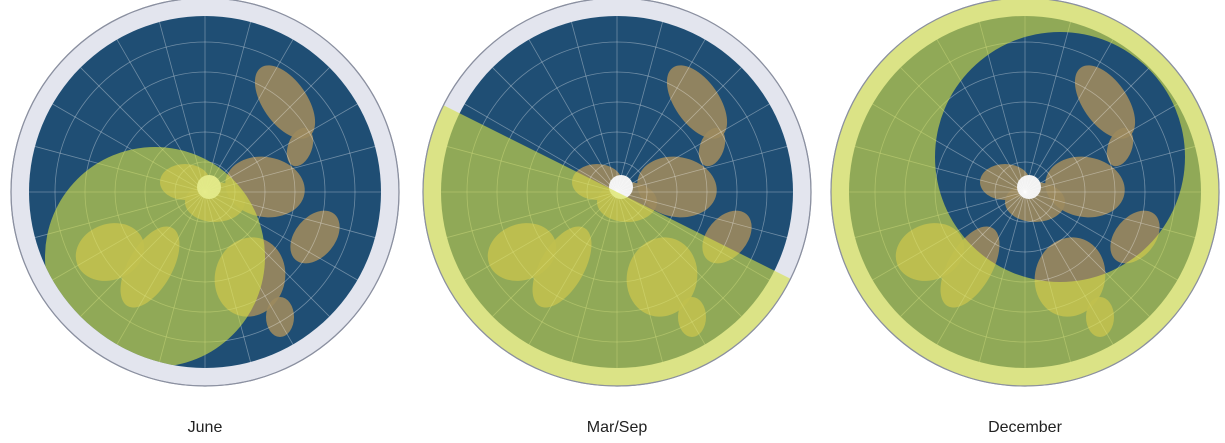 The height and width of the screenshot is (443, 1225). What do you see at coordinates (617, 427) in the screenshot?
I see `panel-label: Mar/Sep` at bounding box center [617, 427].